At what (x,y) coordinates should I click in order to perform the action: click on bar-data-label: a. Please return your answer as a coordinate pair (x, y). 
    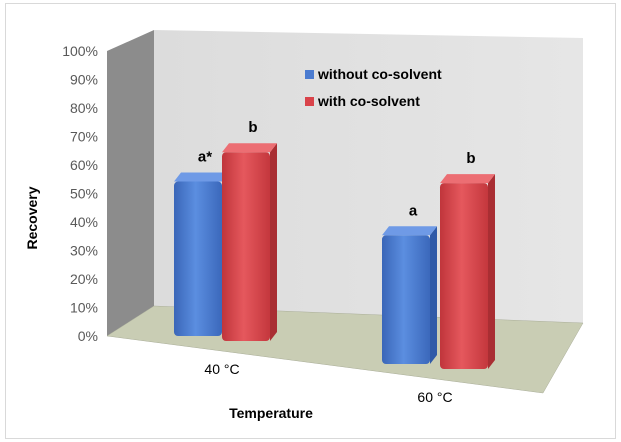
    Looking at the image, I should click on (413, 210).